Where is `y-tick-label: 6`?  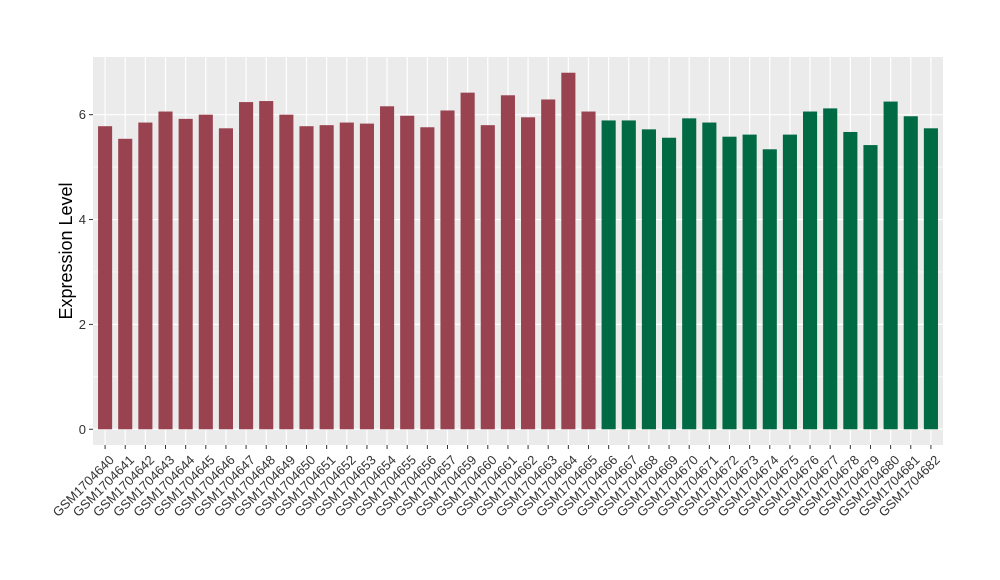
y-tick-label: 6 is located at coordinates (82, 114).